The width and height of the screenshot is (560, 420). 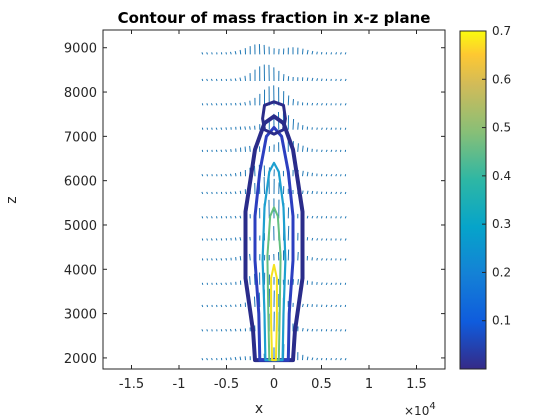 What do you see at coordinates (321, 384) in the screenshot?
I see `x-tick-label: 0.5` at bounding box center [321, 384].